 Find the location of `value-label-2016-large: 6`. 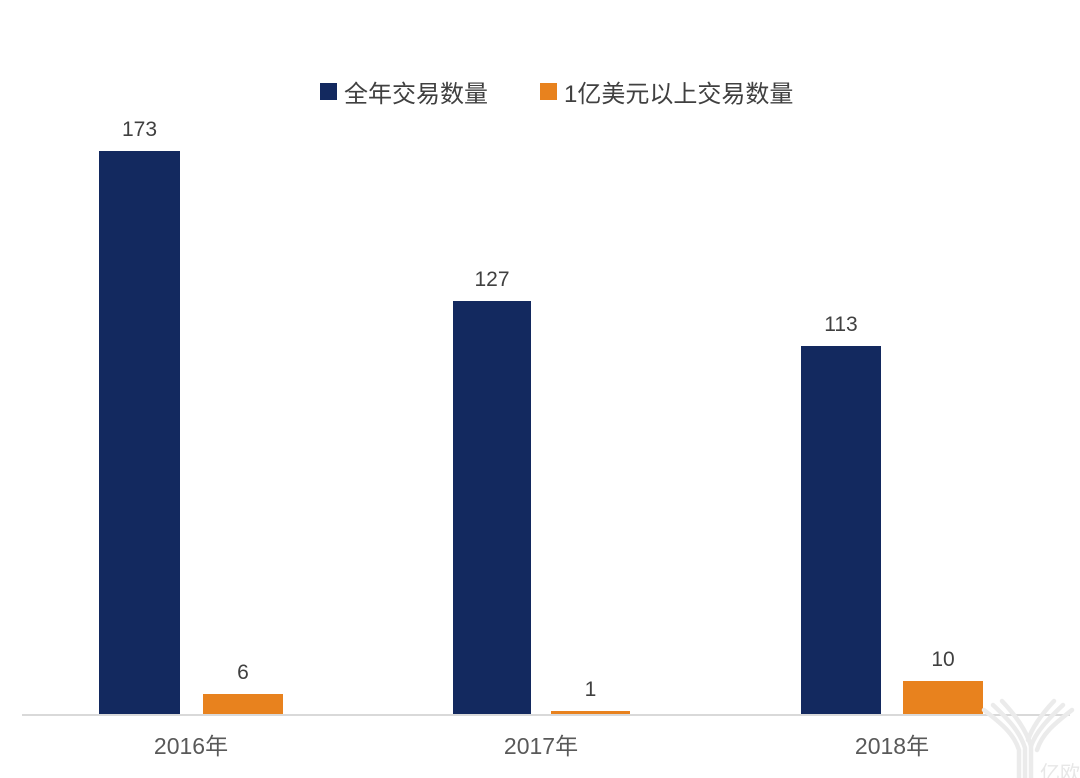

value-label-2016-large: 6 is located at coordinates (243, 672).